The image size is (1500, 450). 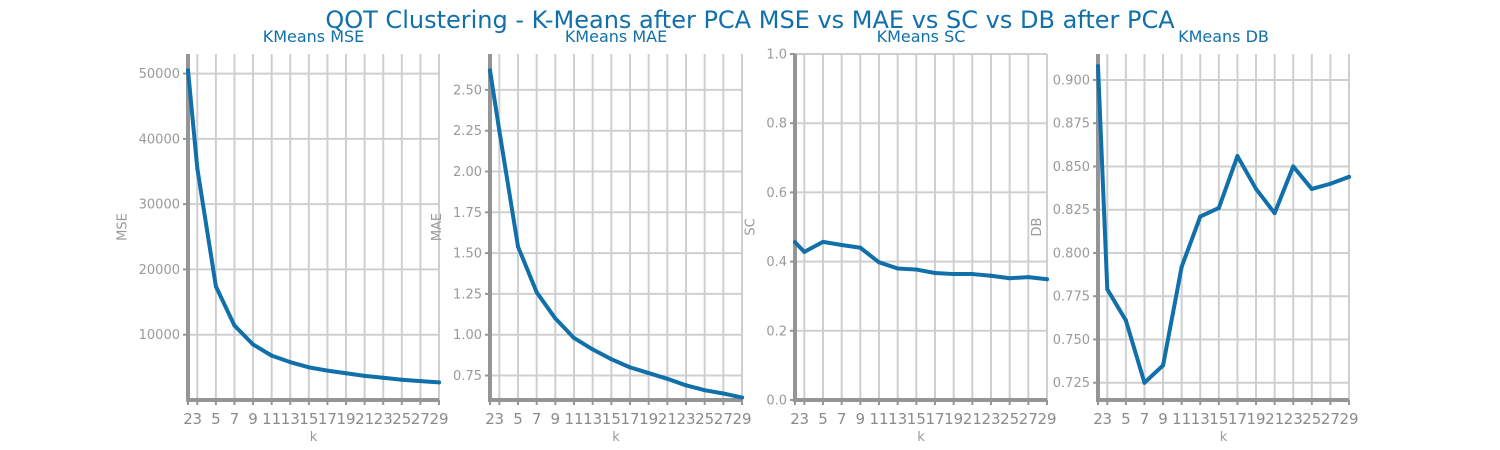 I want to click on y-tick-label: 1.75, so click(x=467, y=213).